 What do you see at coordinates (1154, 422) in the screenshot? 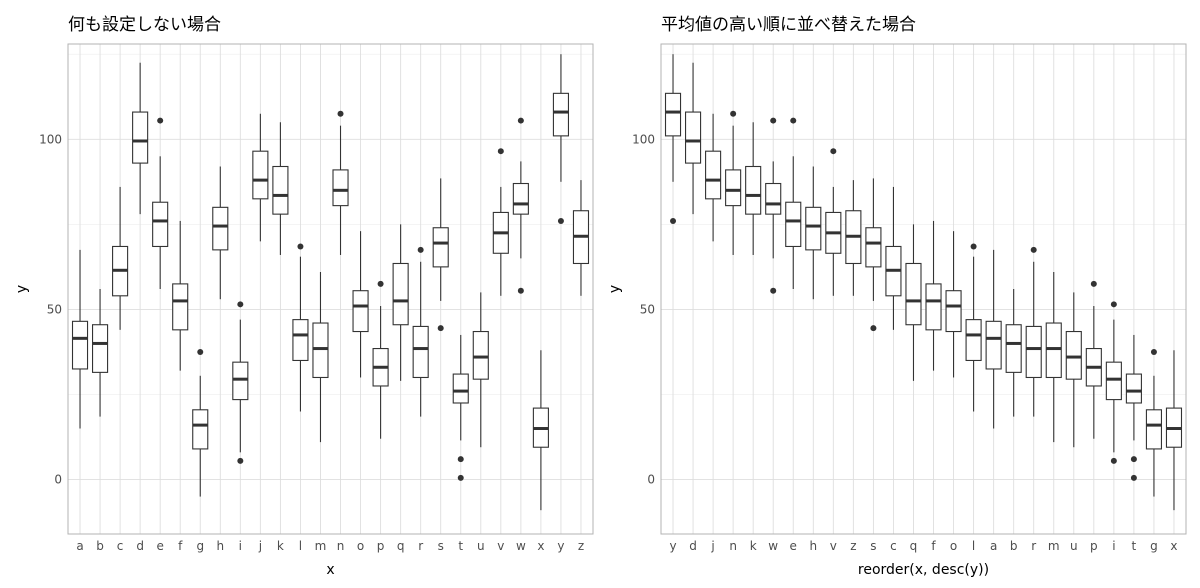
I see `box-g` at bounding box center [1154, 422].